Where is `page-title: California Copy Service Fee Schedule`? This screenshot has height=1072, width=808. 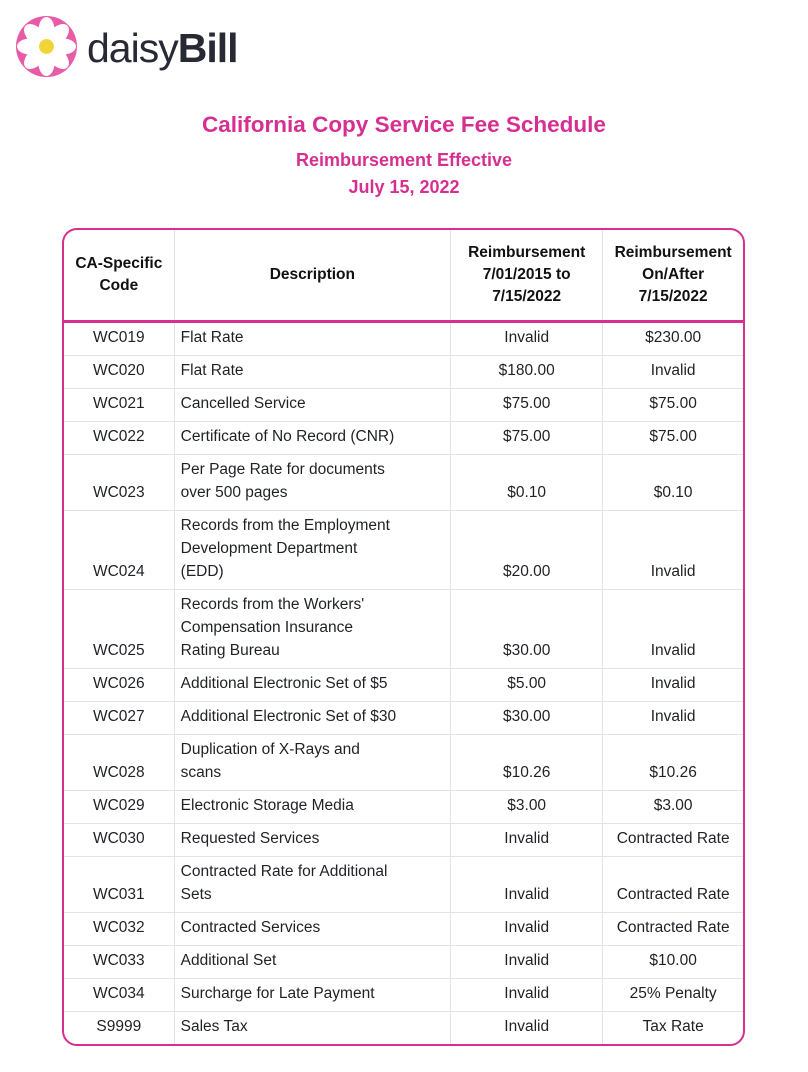 page-title: California Copy Service Fee Schedule is located at coordinates (404, 124).